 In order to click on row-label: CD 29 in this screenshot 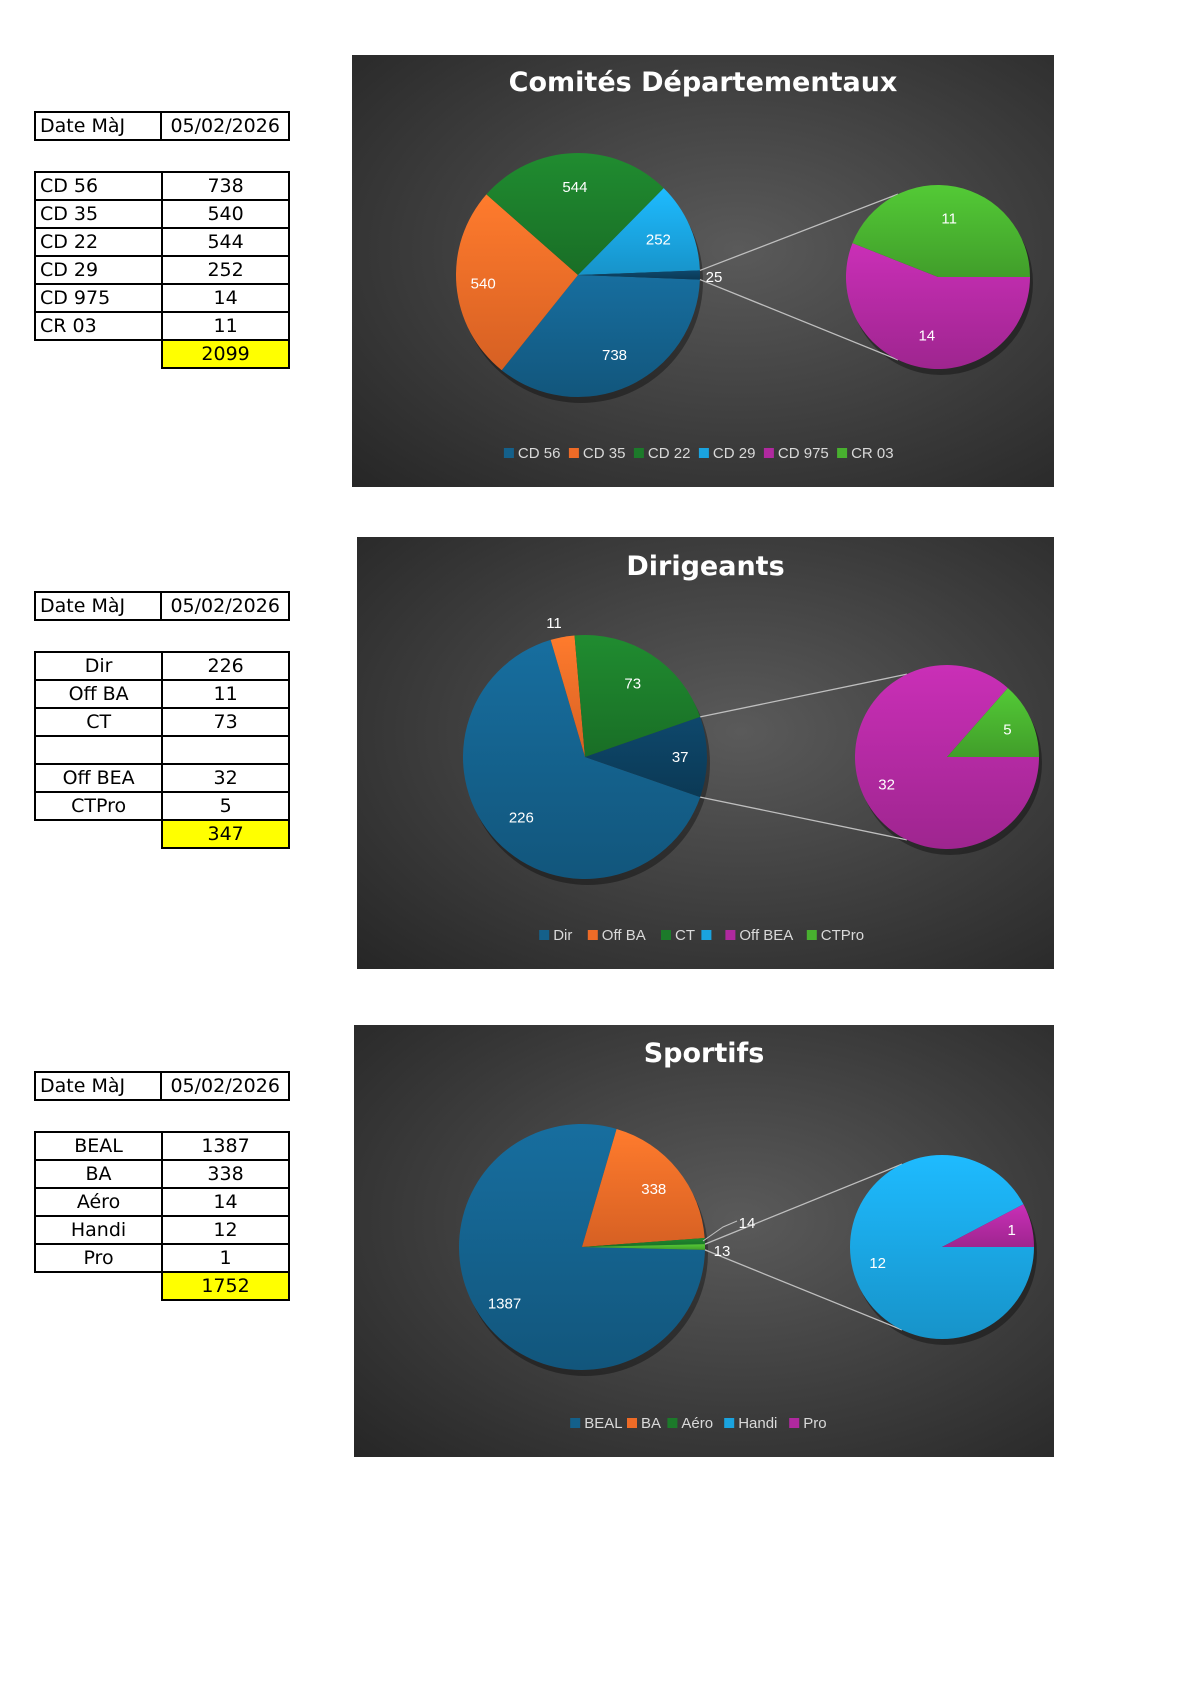, I will do `click(98, 270)`.